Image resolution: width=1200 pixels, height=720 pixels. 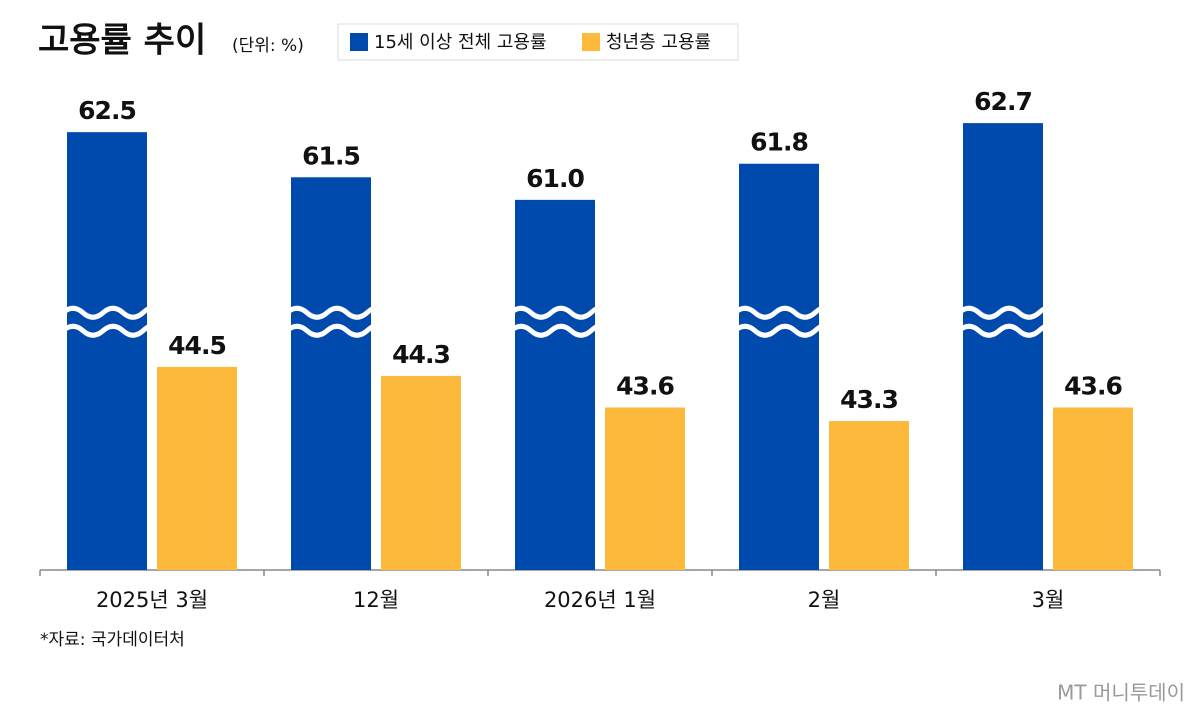 What do you see at coordinates (1121, 693) in the screenshot?
I see `watermark: MT 머니투데이` at bounding box center [1121, 693].